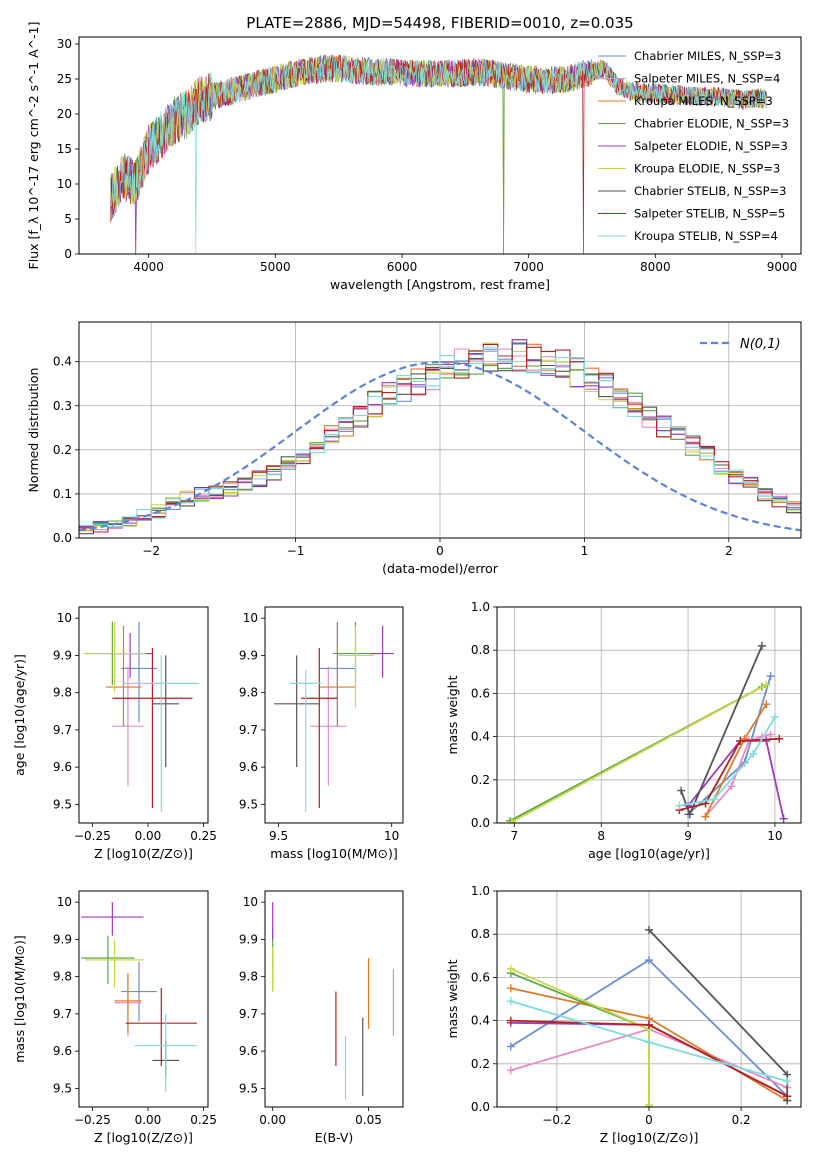 Image resolution: width=819 pixels, height=1170 pixels. I want to click on legend-entry: Kroupa ELODIE, N_SSP=3, so click(707, 169).